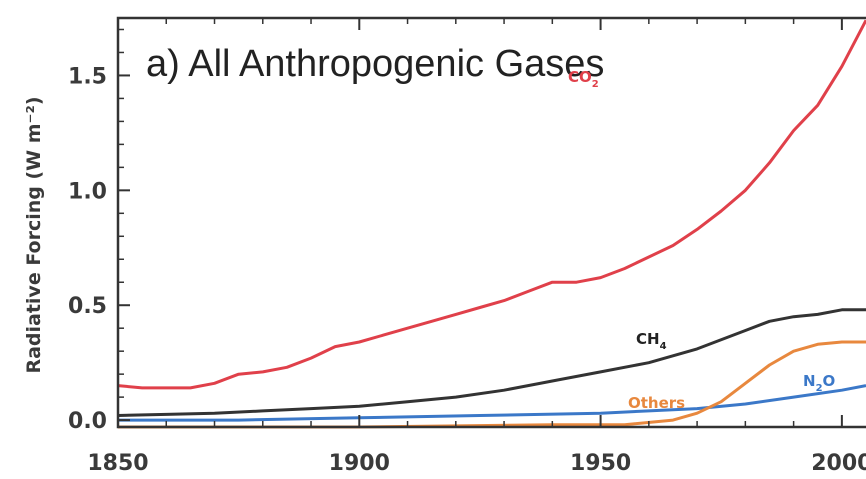  I want to click on series-label: N2O, so click(819, 383).